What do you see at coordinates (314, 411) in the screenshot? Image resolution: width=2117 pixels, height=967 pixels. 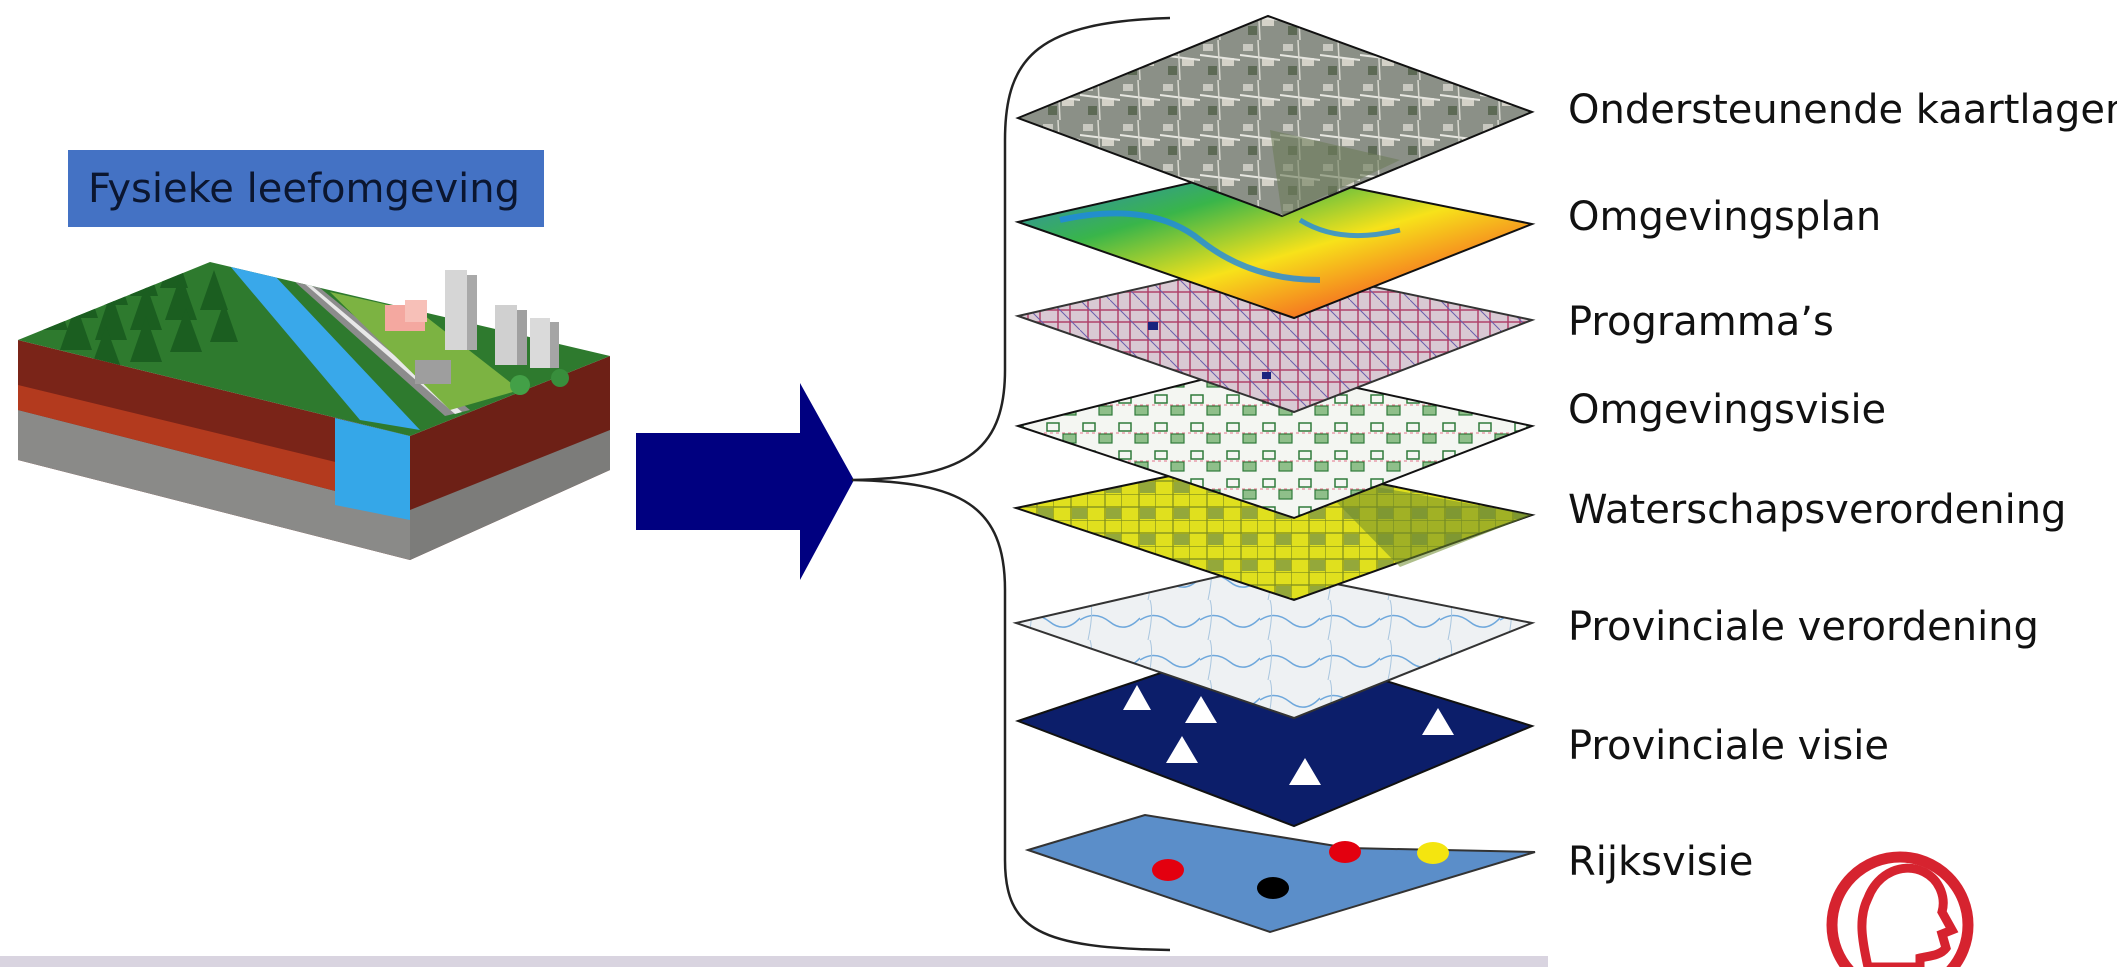 I see `terrain-illustration` at bounding box center [314, 411].